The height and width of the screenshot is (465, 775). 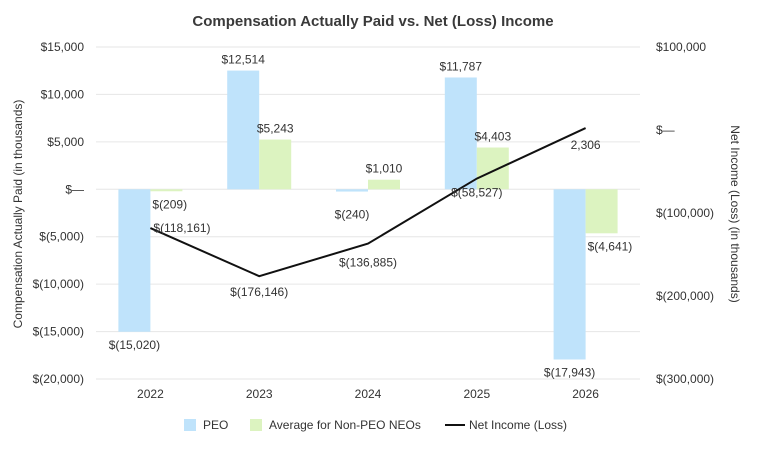 What do you see at coordinates (63, 94) in the screenshot?
I see `y-tick-label: $10,000` at bounding box center [63, 94].